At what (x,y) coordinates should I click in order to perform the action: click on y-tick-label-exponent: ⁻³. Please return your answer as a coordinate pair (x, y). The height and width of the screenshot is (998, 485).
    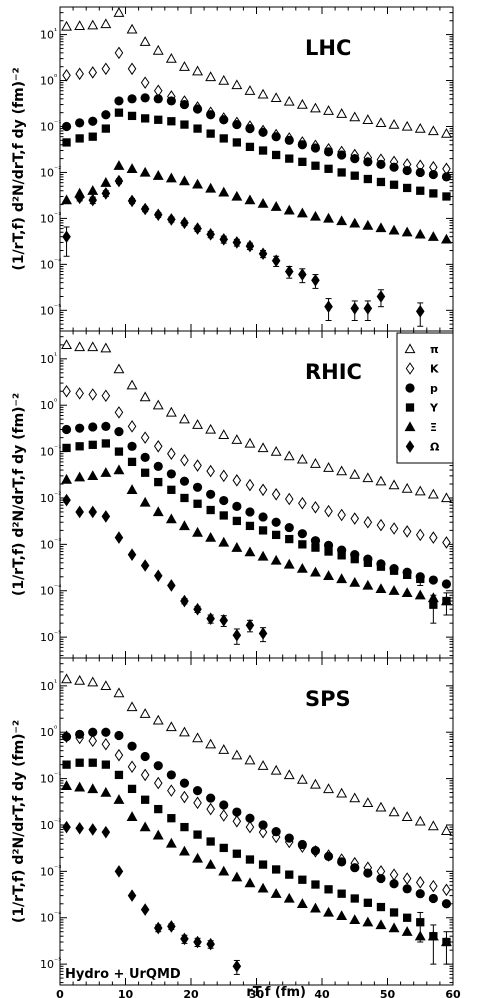
    Looking at the image, I should click on (57, 214).